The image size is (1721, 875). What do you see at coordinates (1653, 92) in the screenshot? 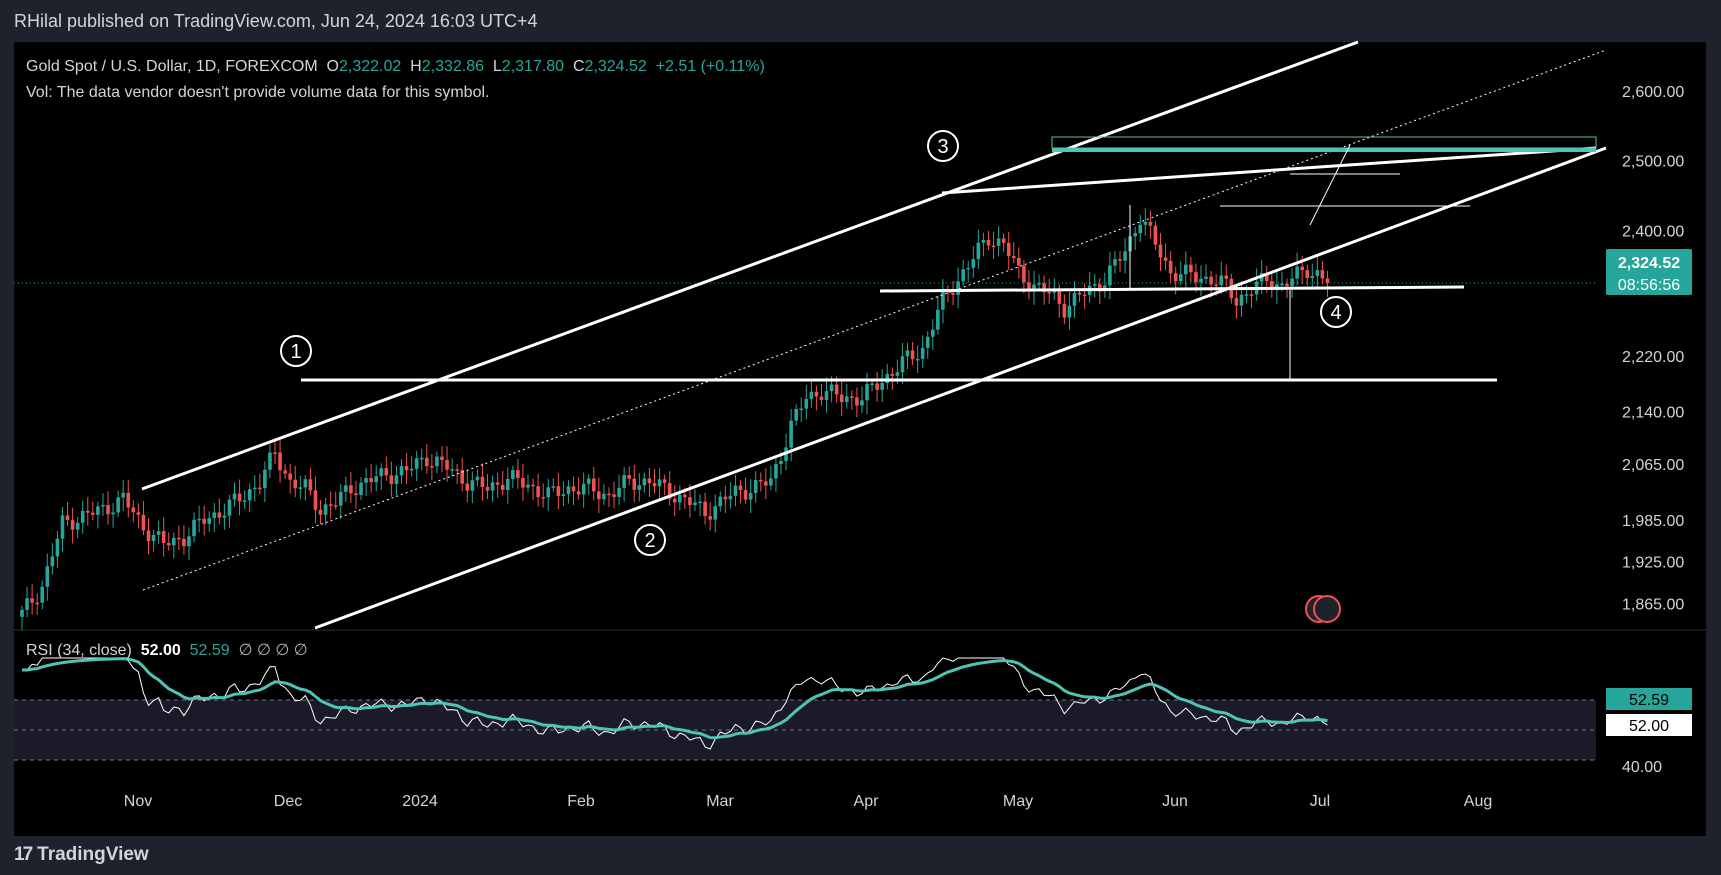
I see `y-tick-label: 2,600.00` at bounding box center [1653, 92].